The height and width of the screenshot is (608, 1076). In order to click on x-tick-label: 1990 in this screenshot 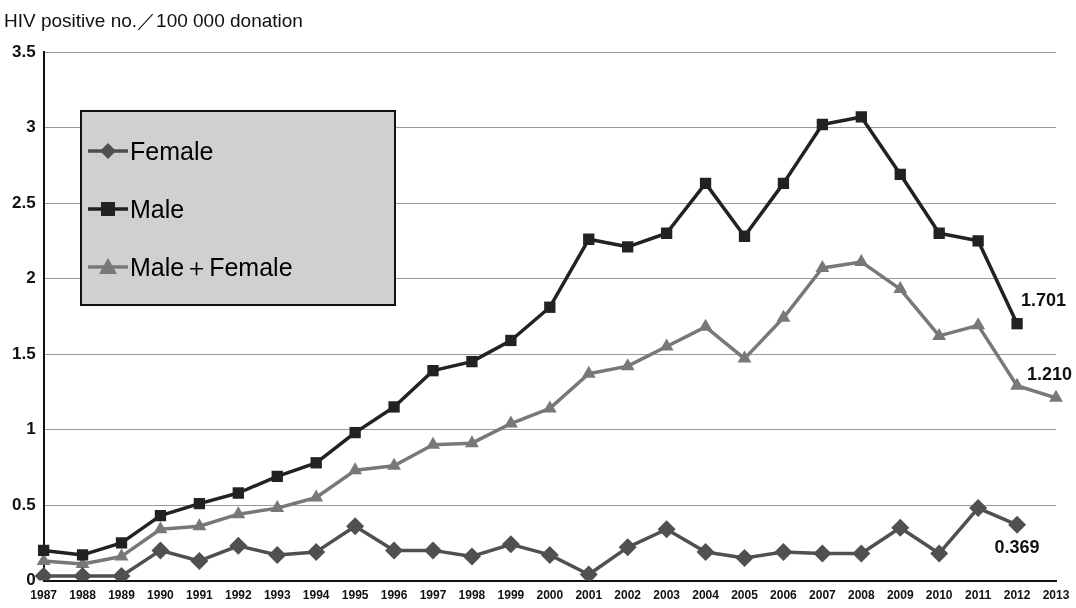, I will do `click(161, 595)`.